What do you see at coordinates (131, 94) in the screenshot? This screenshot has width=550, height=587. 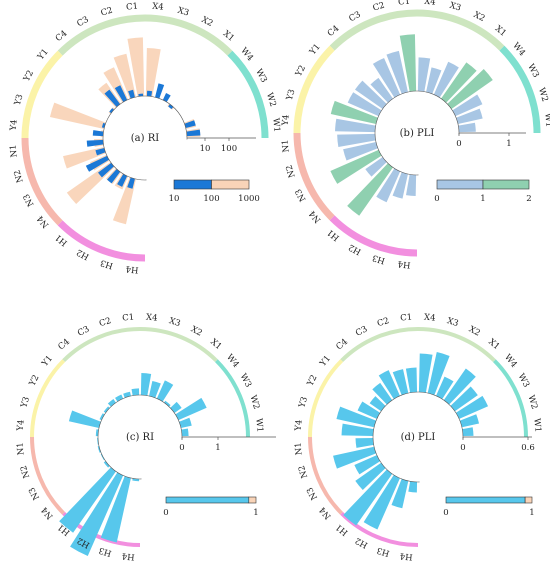 I see `bar-C2-s2` at bounding box center [131, 94].